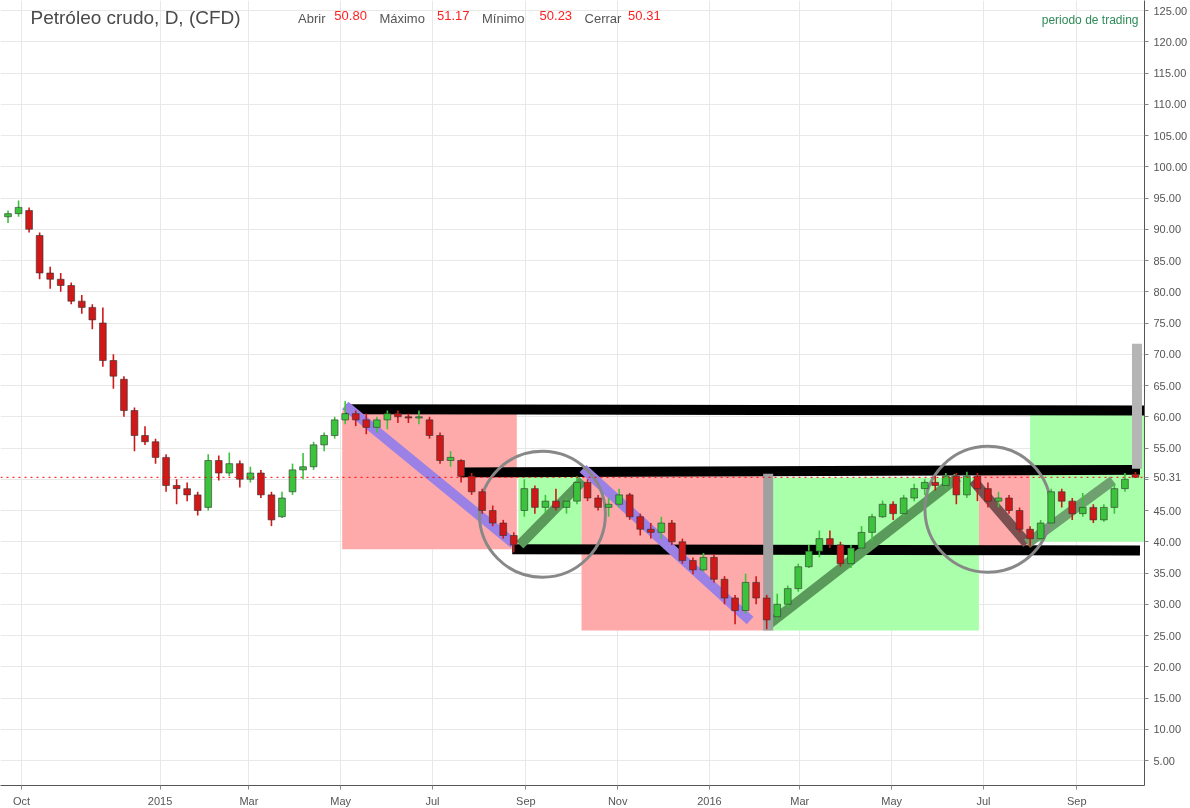  I want to click on annotation: 50.23, so click(556, 15).